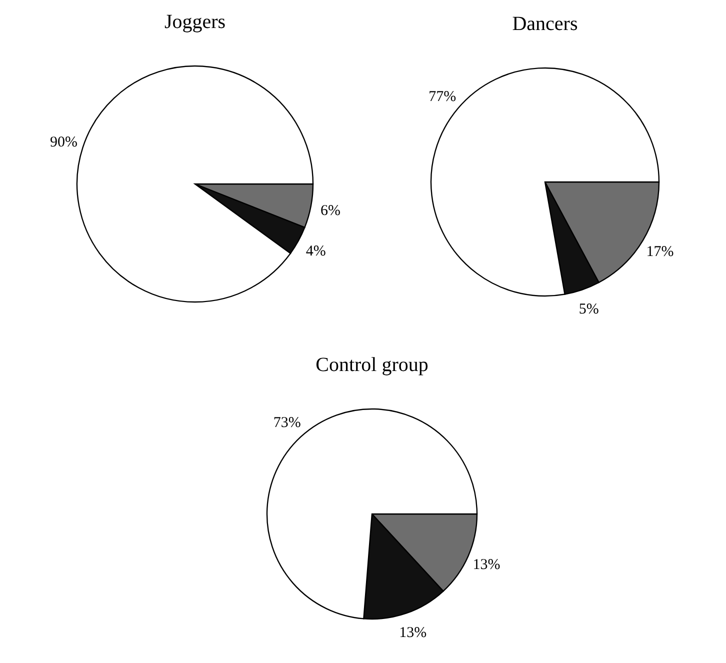  What do you see at coordinates (588, 310) in the screenshot?
I see `data-label: 5%` at bounding box center [588, 310].